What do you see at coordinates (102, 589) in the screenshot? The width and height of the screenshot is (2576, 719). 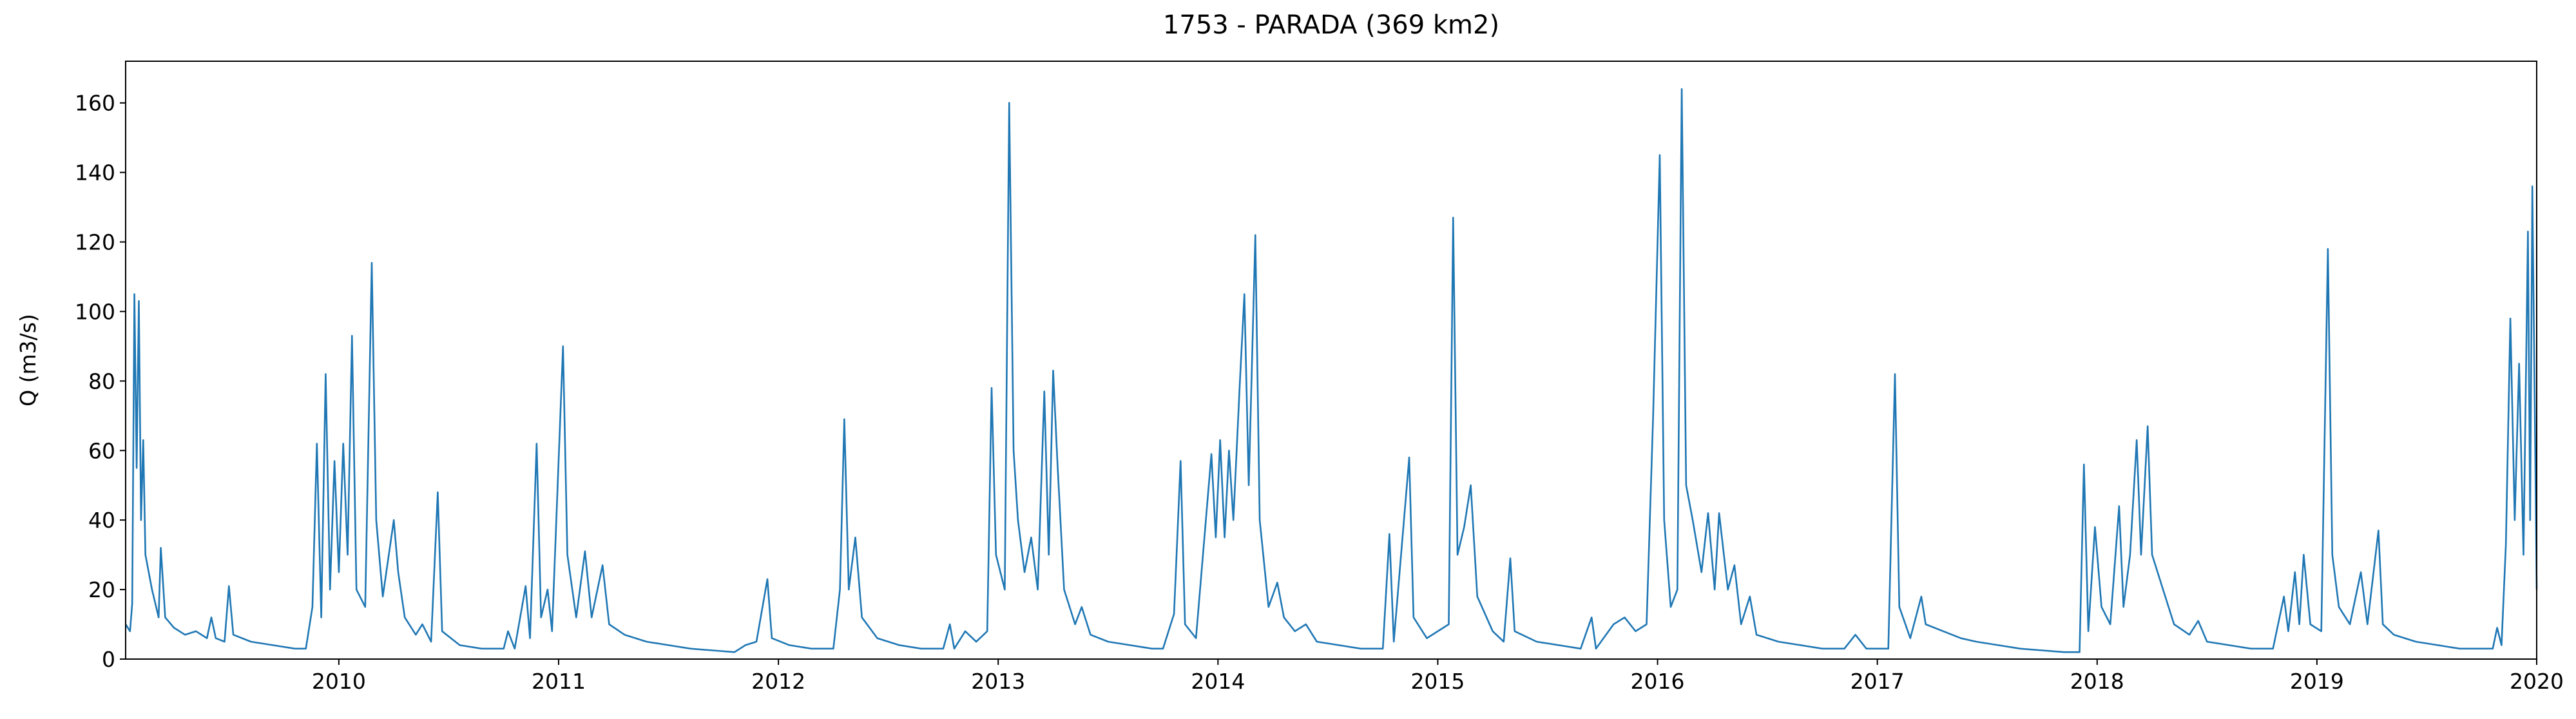 I see `y-tick-label: 20` at bounding box center [102, 589].